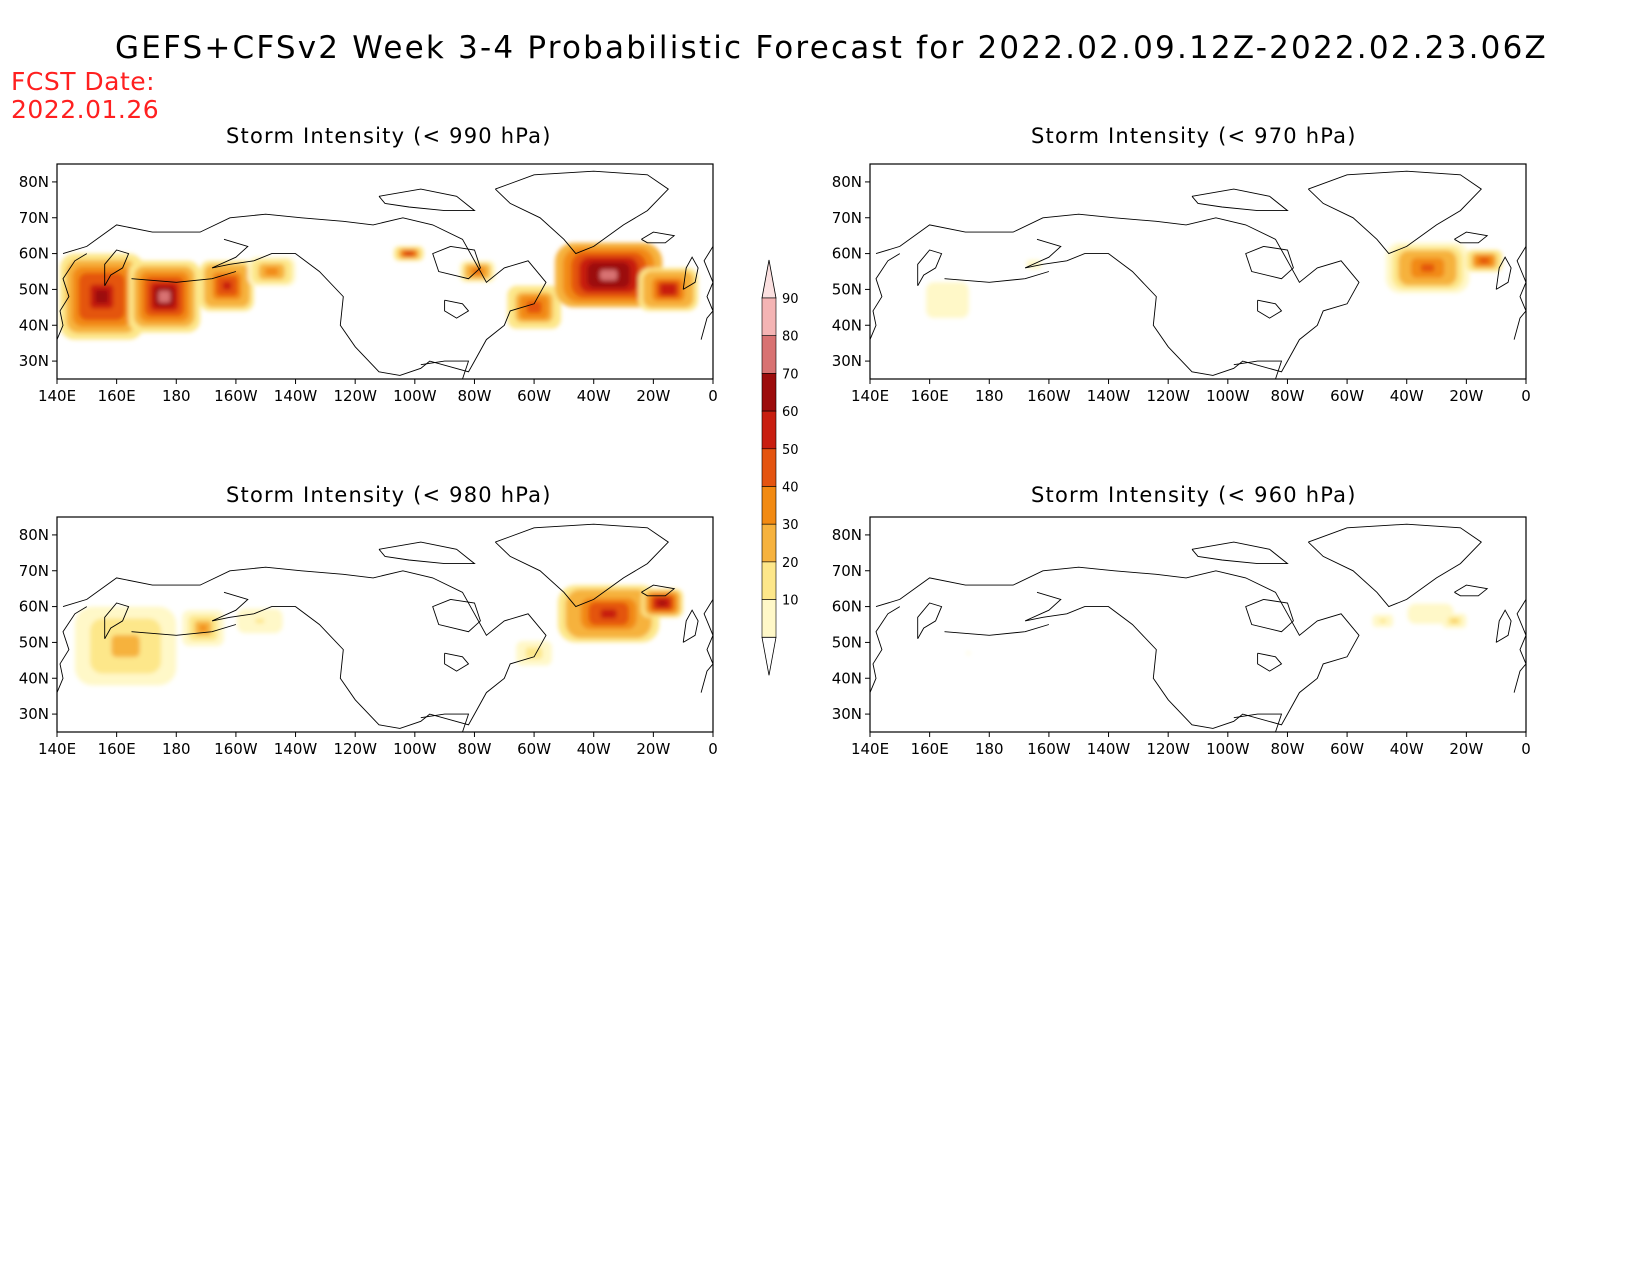 The image size is (1650, 1275). Describe the element at coordinates (1117, 647) in the screenshot. I see `coast-north-america` at that location.